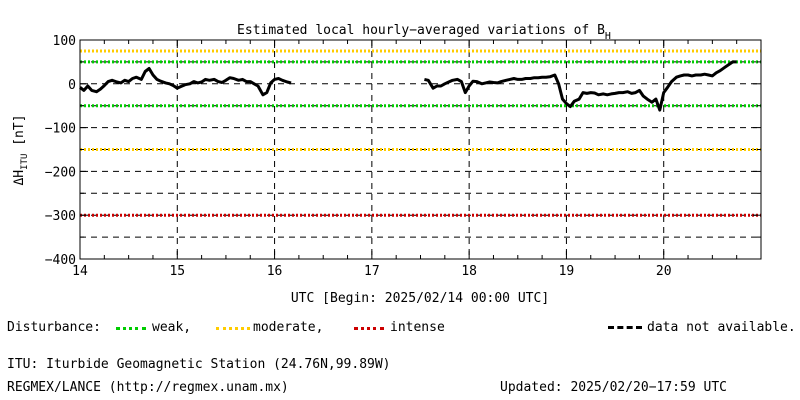 Image resolution: width=800 pixels, height=400 pixels. Describe the element at coordinates (60, 260) in the screenshot. I see `y-tick-label: −400` at that location.